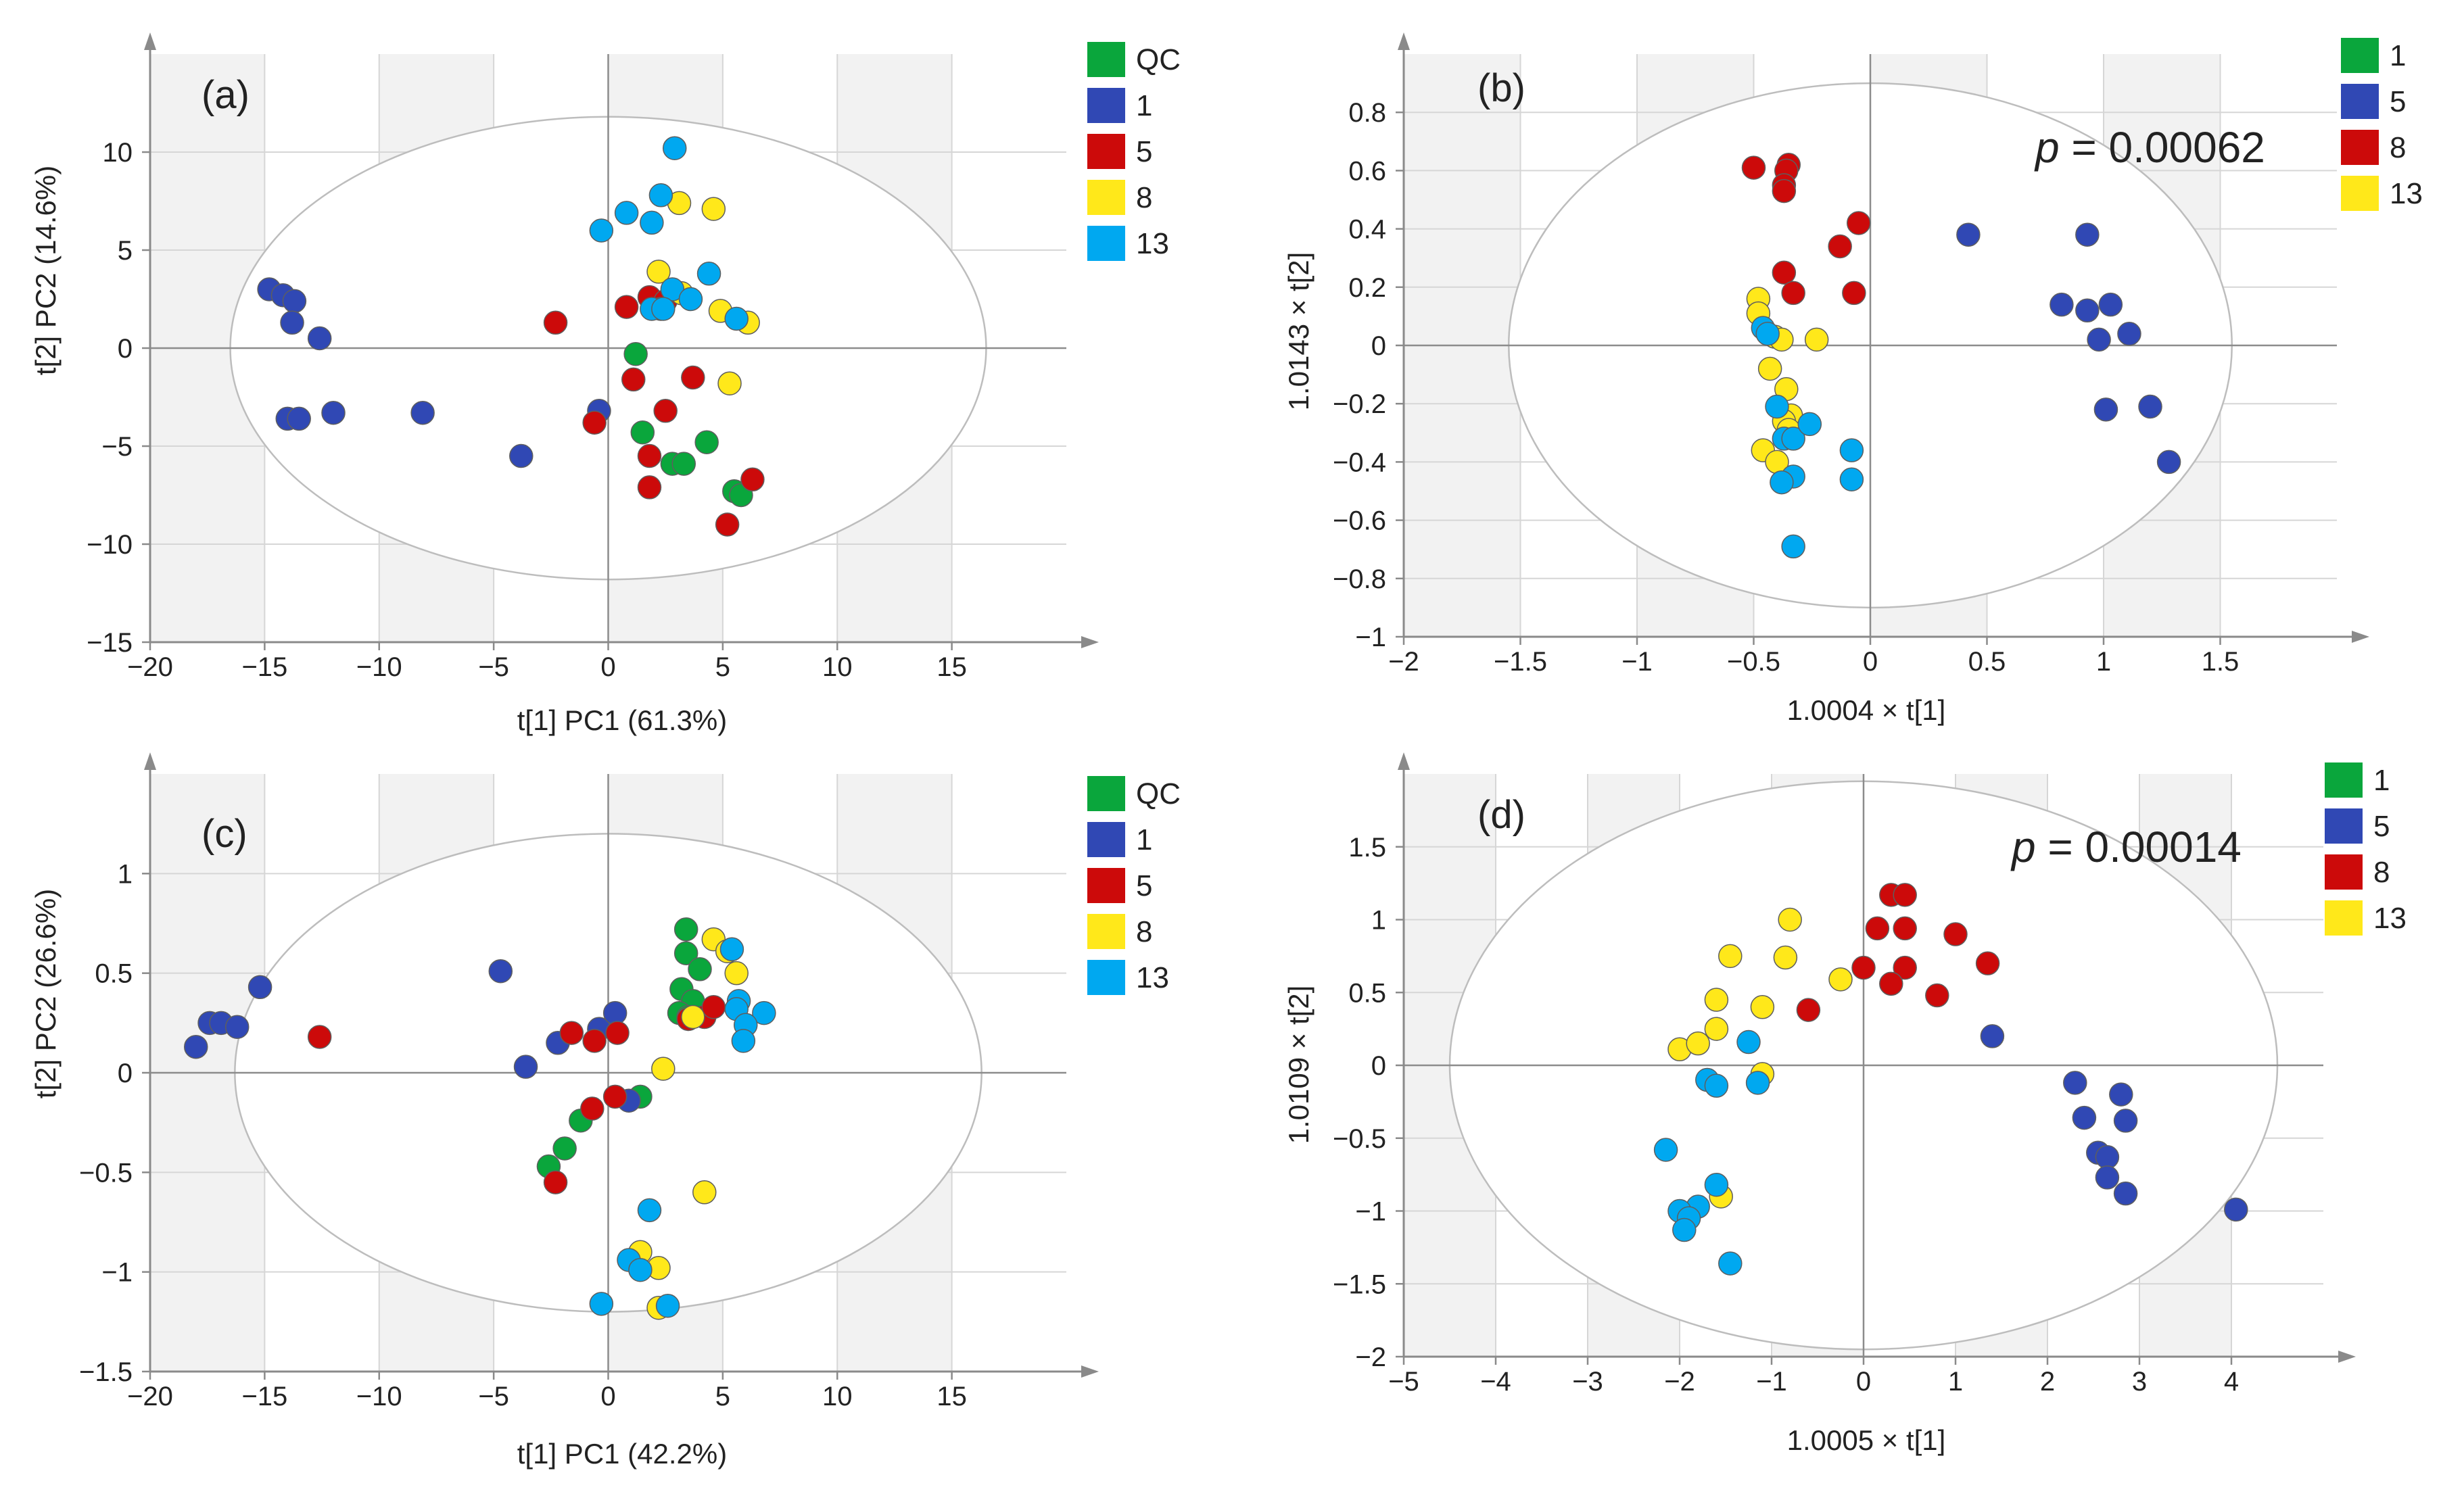  Describe the element at coordinates (1637, 662) in the screenshot. I see `x-tick-label: −1` at that location.